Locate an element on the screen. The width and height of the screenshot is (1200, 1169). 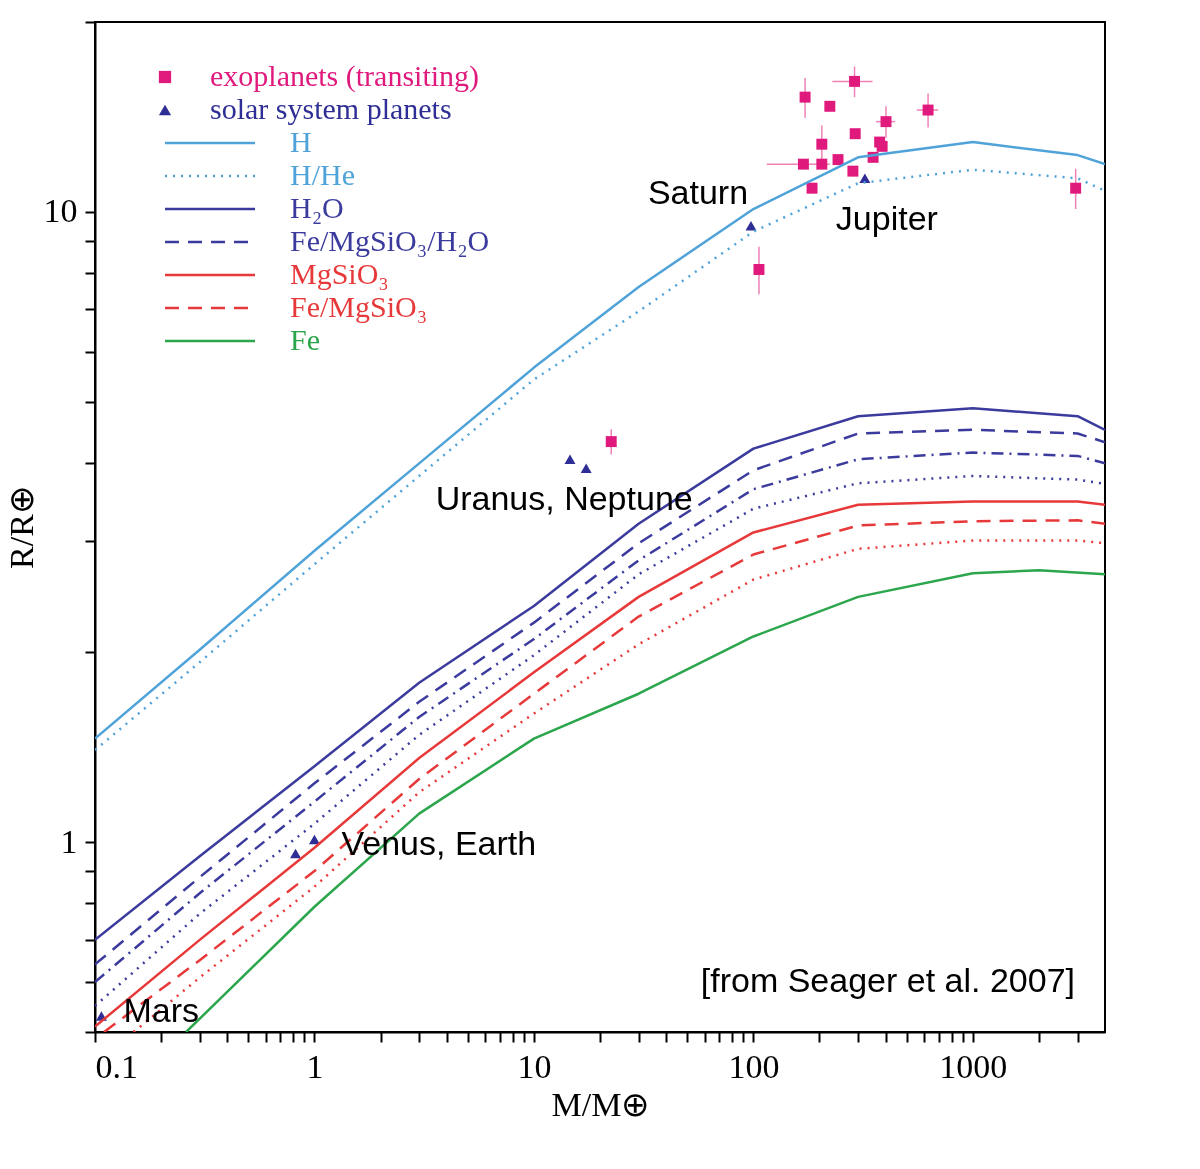
annotation: Jupiter is located at coordinates (886, 218).